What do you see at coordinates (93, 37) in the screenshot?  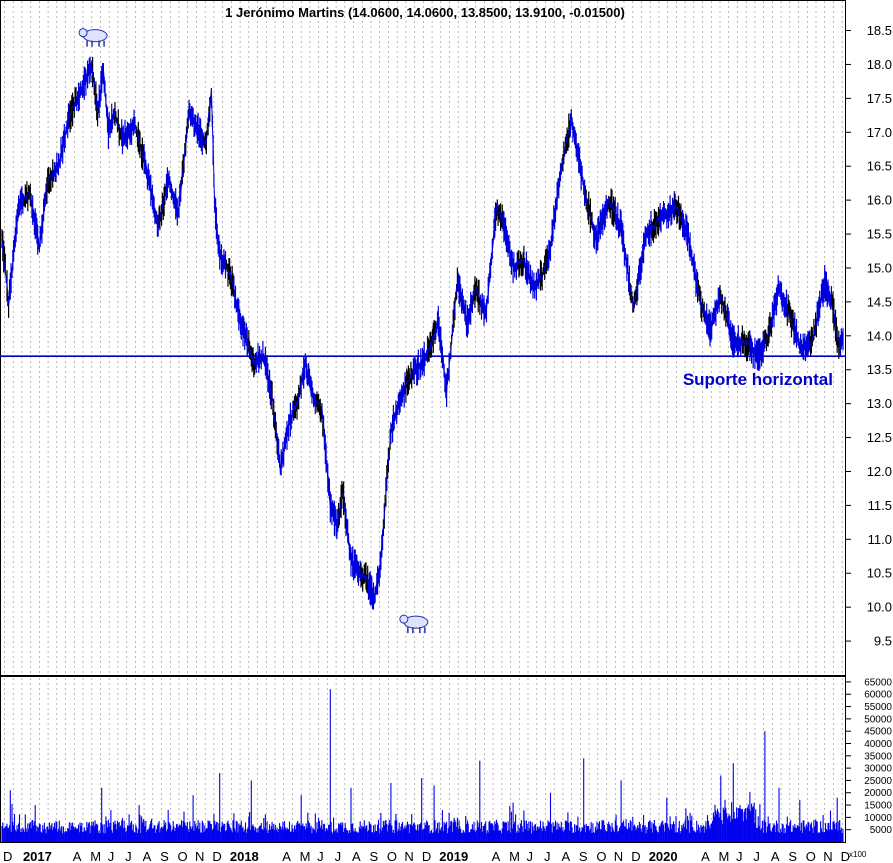 I see `bear-icon` at bounding box center [93, 37].